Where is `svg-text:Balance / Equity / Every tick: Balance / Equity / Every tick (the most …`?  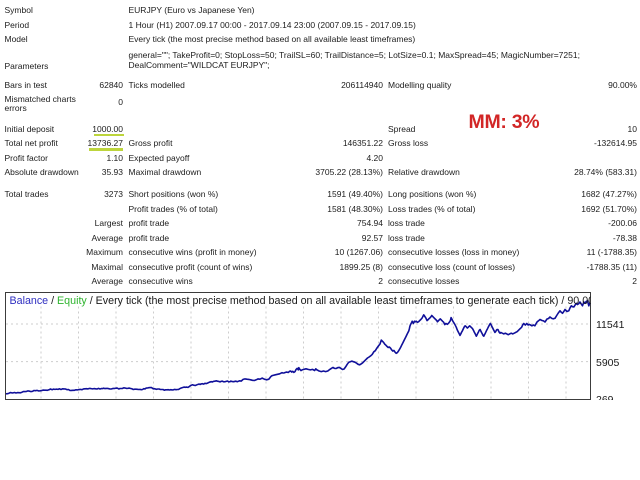
svg-text:Balance / Equity / Every tick: Balance / Equity / Every tick (the most … is located at coordinates (301, 301).